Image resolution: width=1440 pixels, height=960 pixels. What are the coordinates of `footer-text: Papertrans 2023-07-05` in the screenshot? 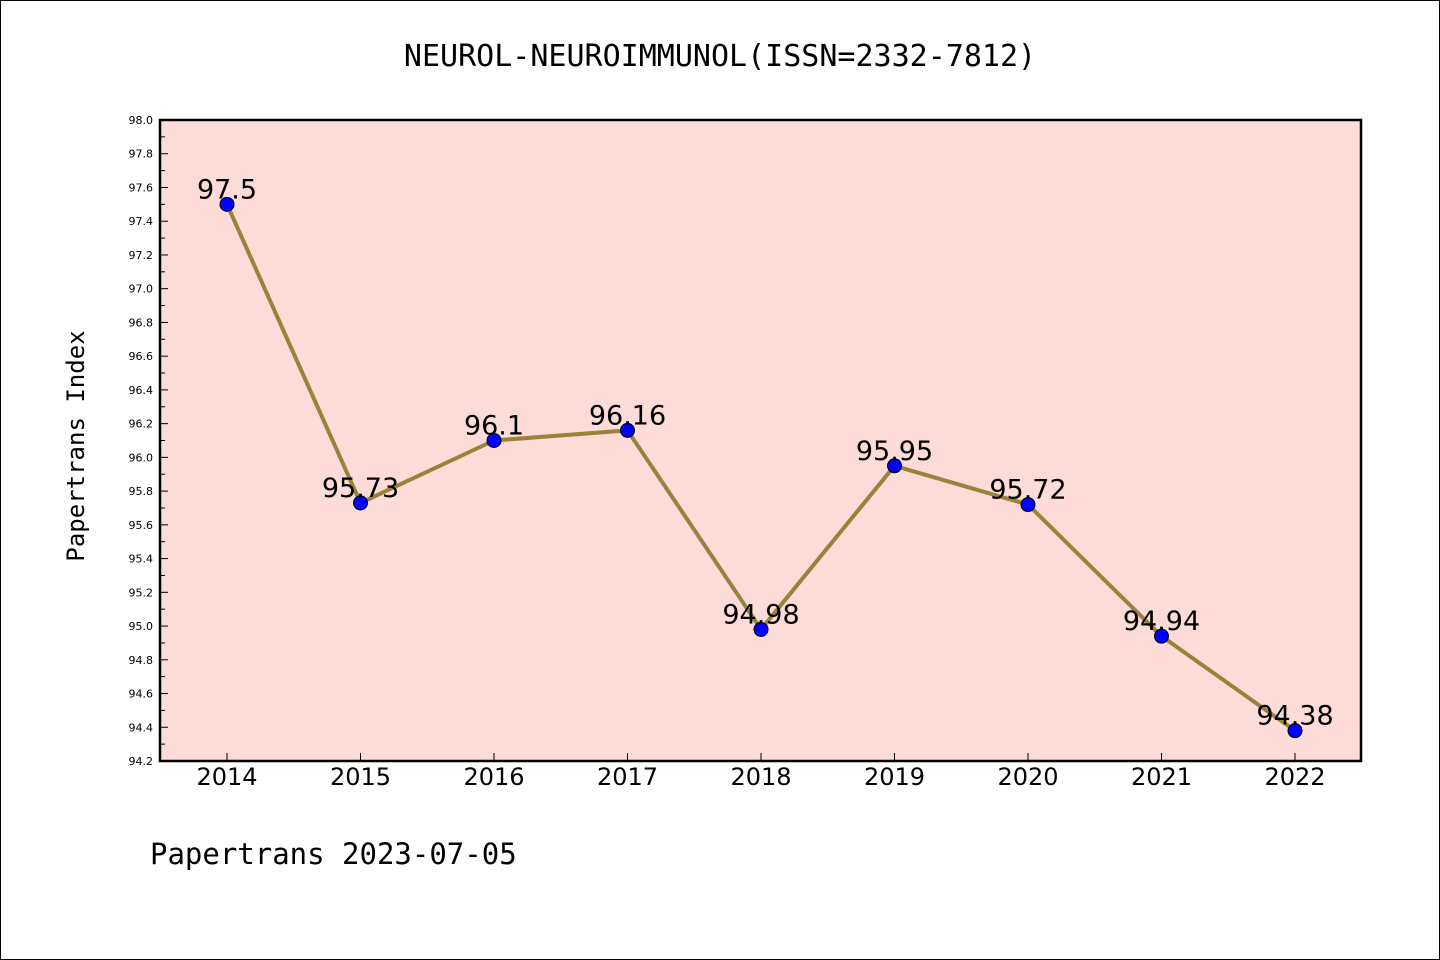 It's located at (333, 854).